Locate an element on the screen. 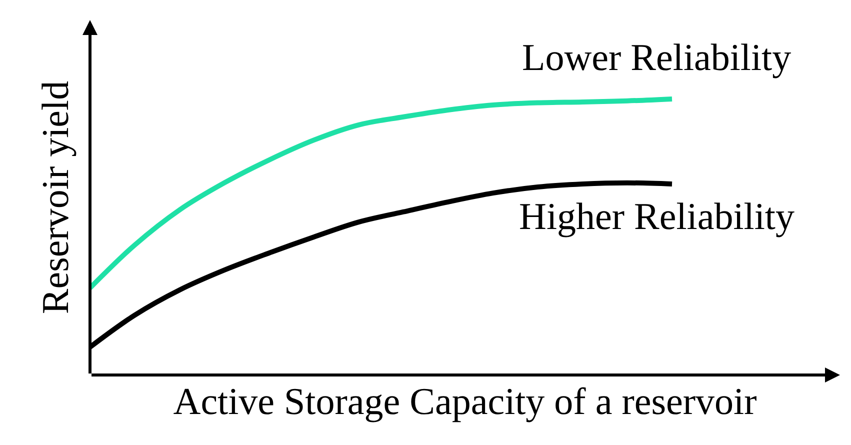 This screenshot has height=445, width=851. y-axis-title: Reservoir yield is located at coordinates (56, 197).